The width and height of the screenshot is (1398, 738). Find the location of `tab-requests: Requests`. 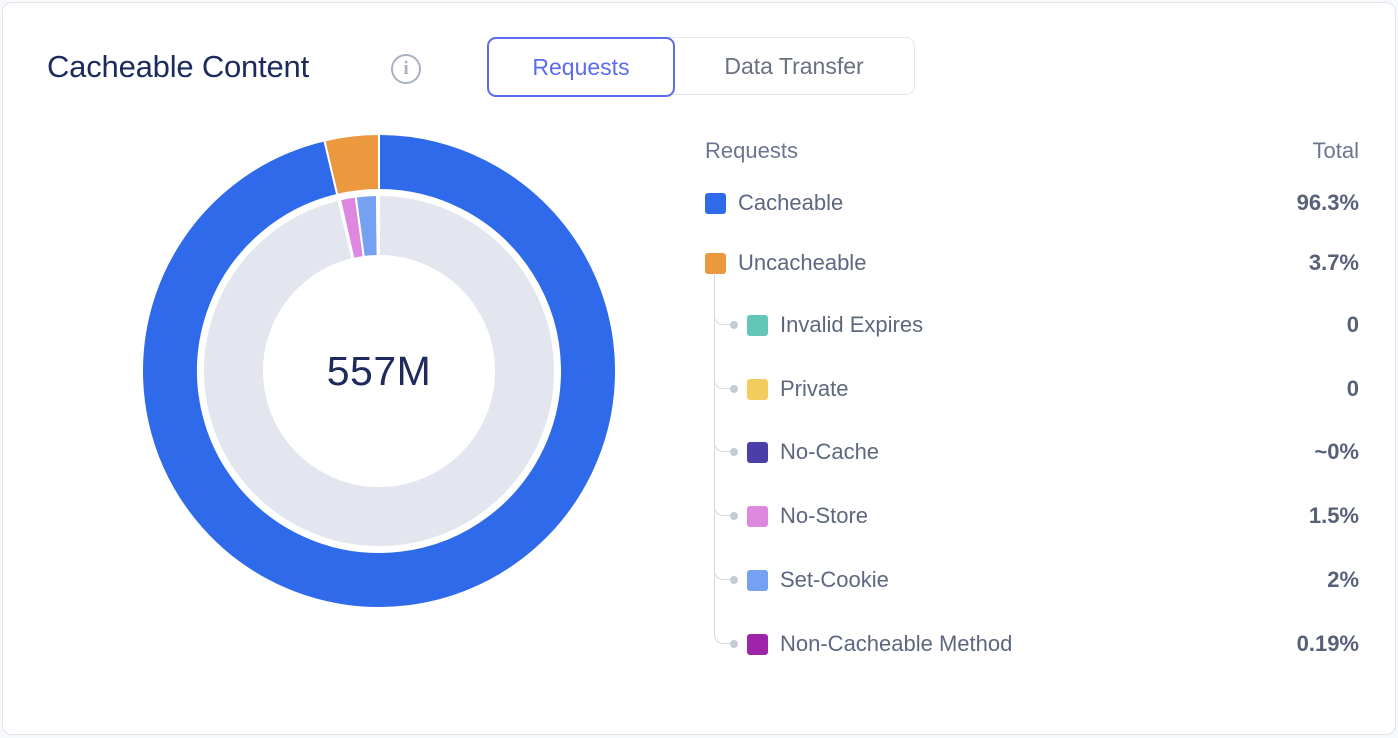

tab-requests: Requests is located at coordinates (581, 67).